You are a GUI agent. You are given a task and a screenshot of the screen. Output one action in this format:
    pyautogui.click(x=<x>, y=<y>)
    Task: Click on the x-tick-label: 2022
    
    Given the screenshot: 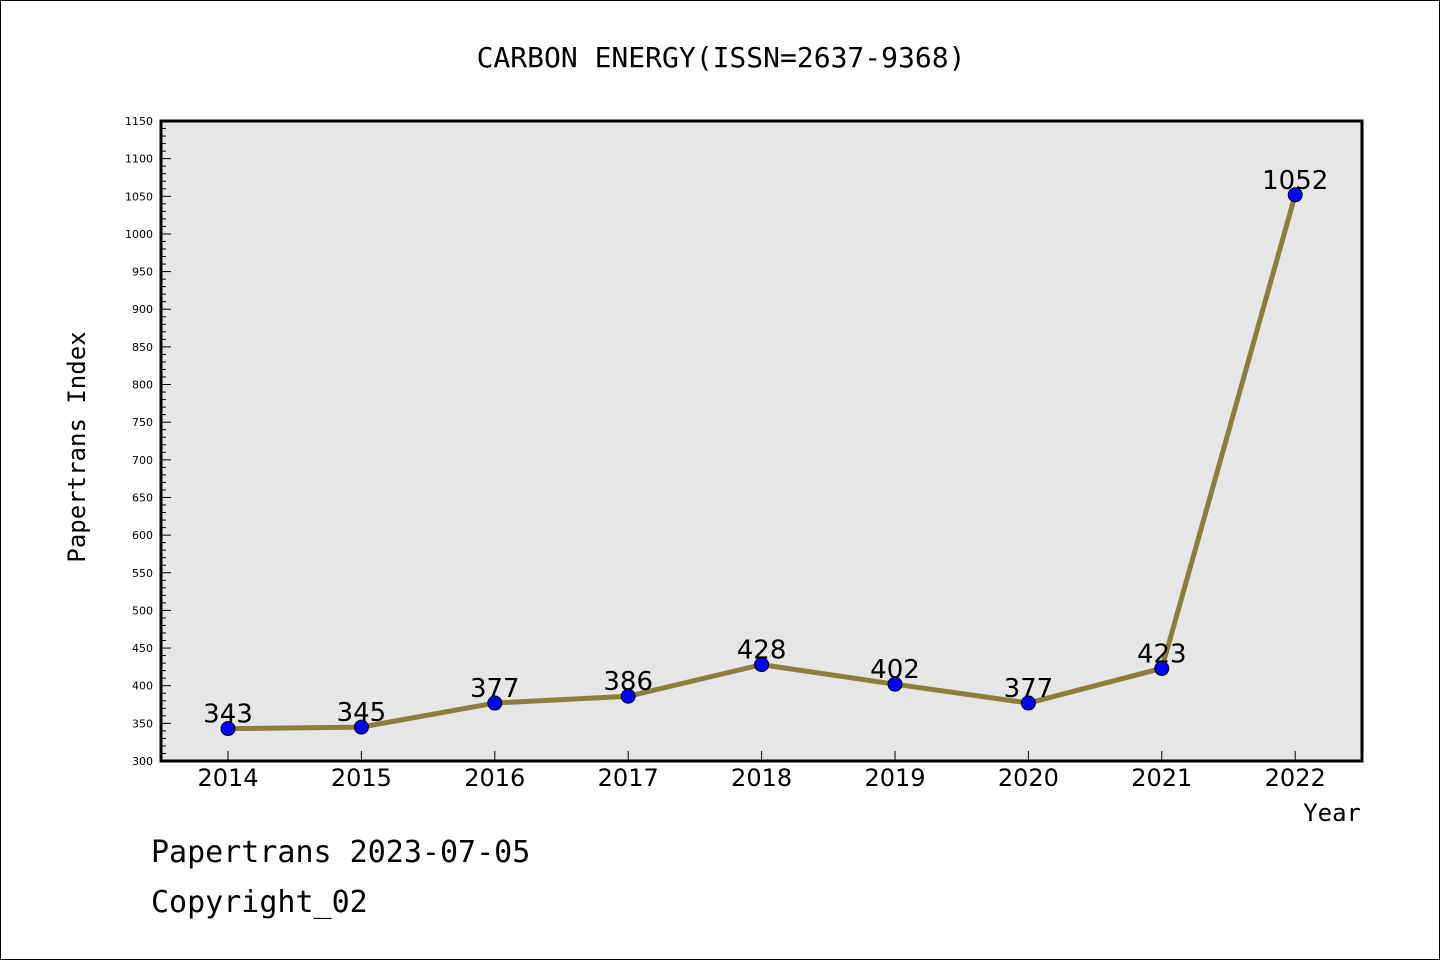 What is the action you would take?
    pyautogui.click(x=1295, y=778)
    